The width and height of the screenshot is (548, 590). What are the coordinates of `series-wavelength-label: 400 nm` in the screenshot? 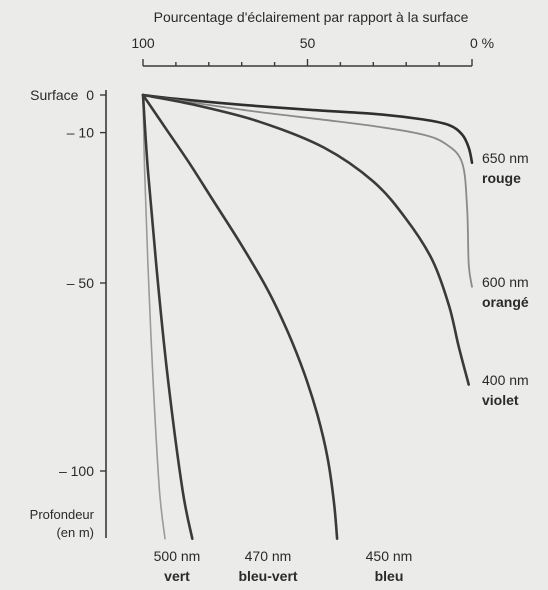 It's located at (505, 380).